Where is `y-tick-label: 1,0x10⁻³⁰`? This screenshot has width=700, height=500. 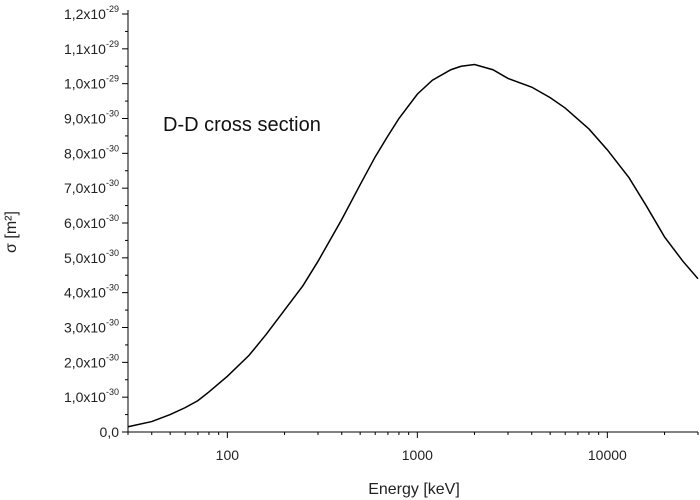 y-tick-label: 1,0x10⁻³⁰ is located at coordinates (91, 396).